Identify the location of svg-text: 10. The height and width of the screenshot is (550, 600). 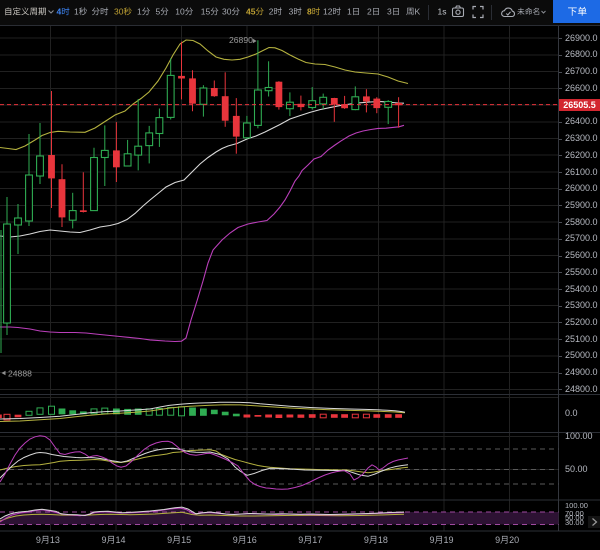
(180, 12).